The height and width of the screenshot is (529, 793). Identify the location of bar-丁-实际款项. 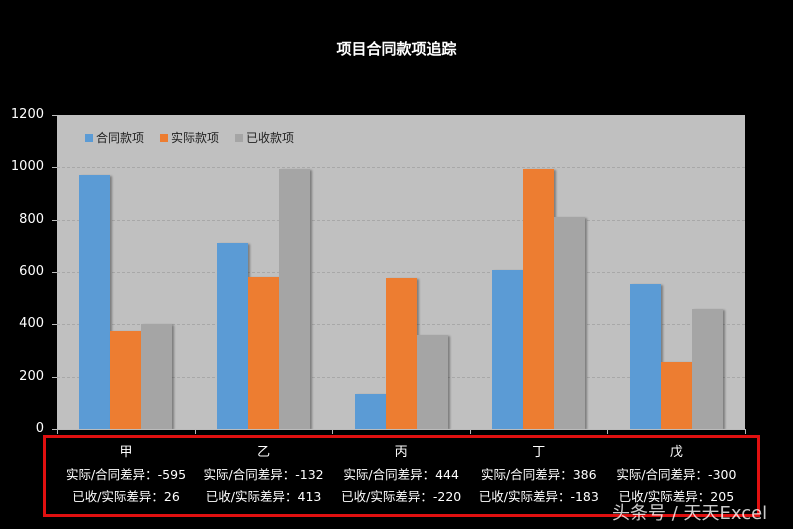
(539, 298).